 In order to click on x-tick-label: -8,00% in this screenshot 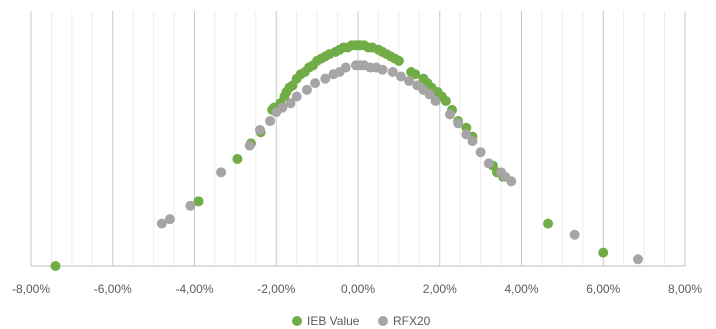, I will do `click(31, 289)`.